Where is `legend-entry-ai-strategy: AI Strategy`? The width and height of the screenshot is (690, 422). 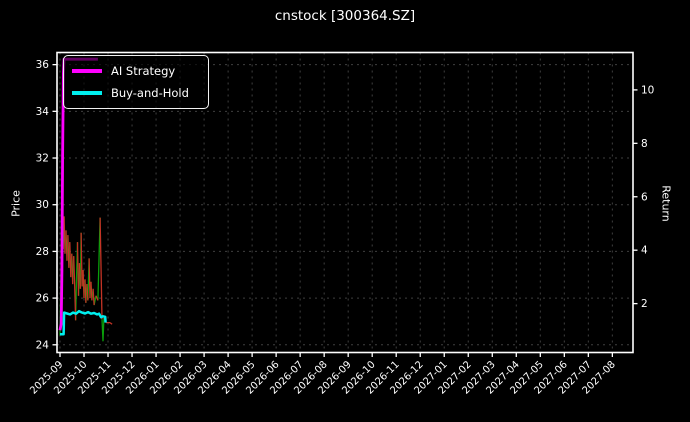
legend-entry-ai-strategy: AI Strategy is located at coordinates (135, 71).